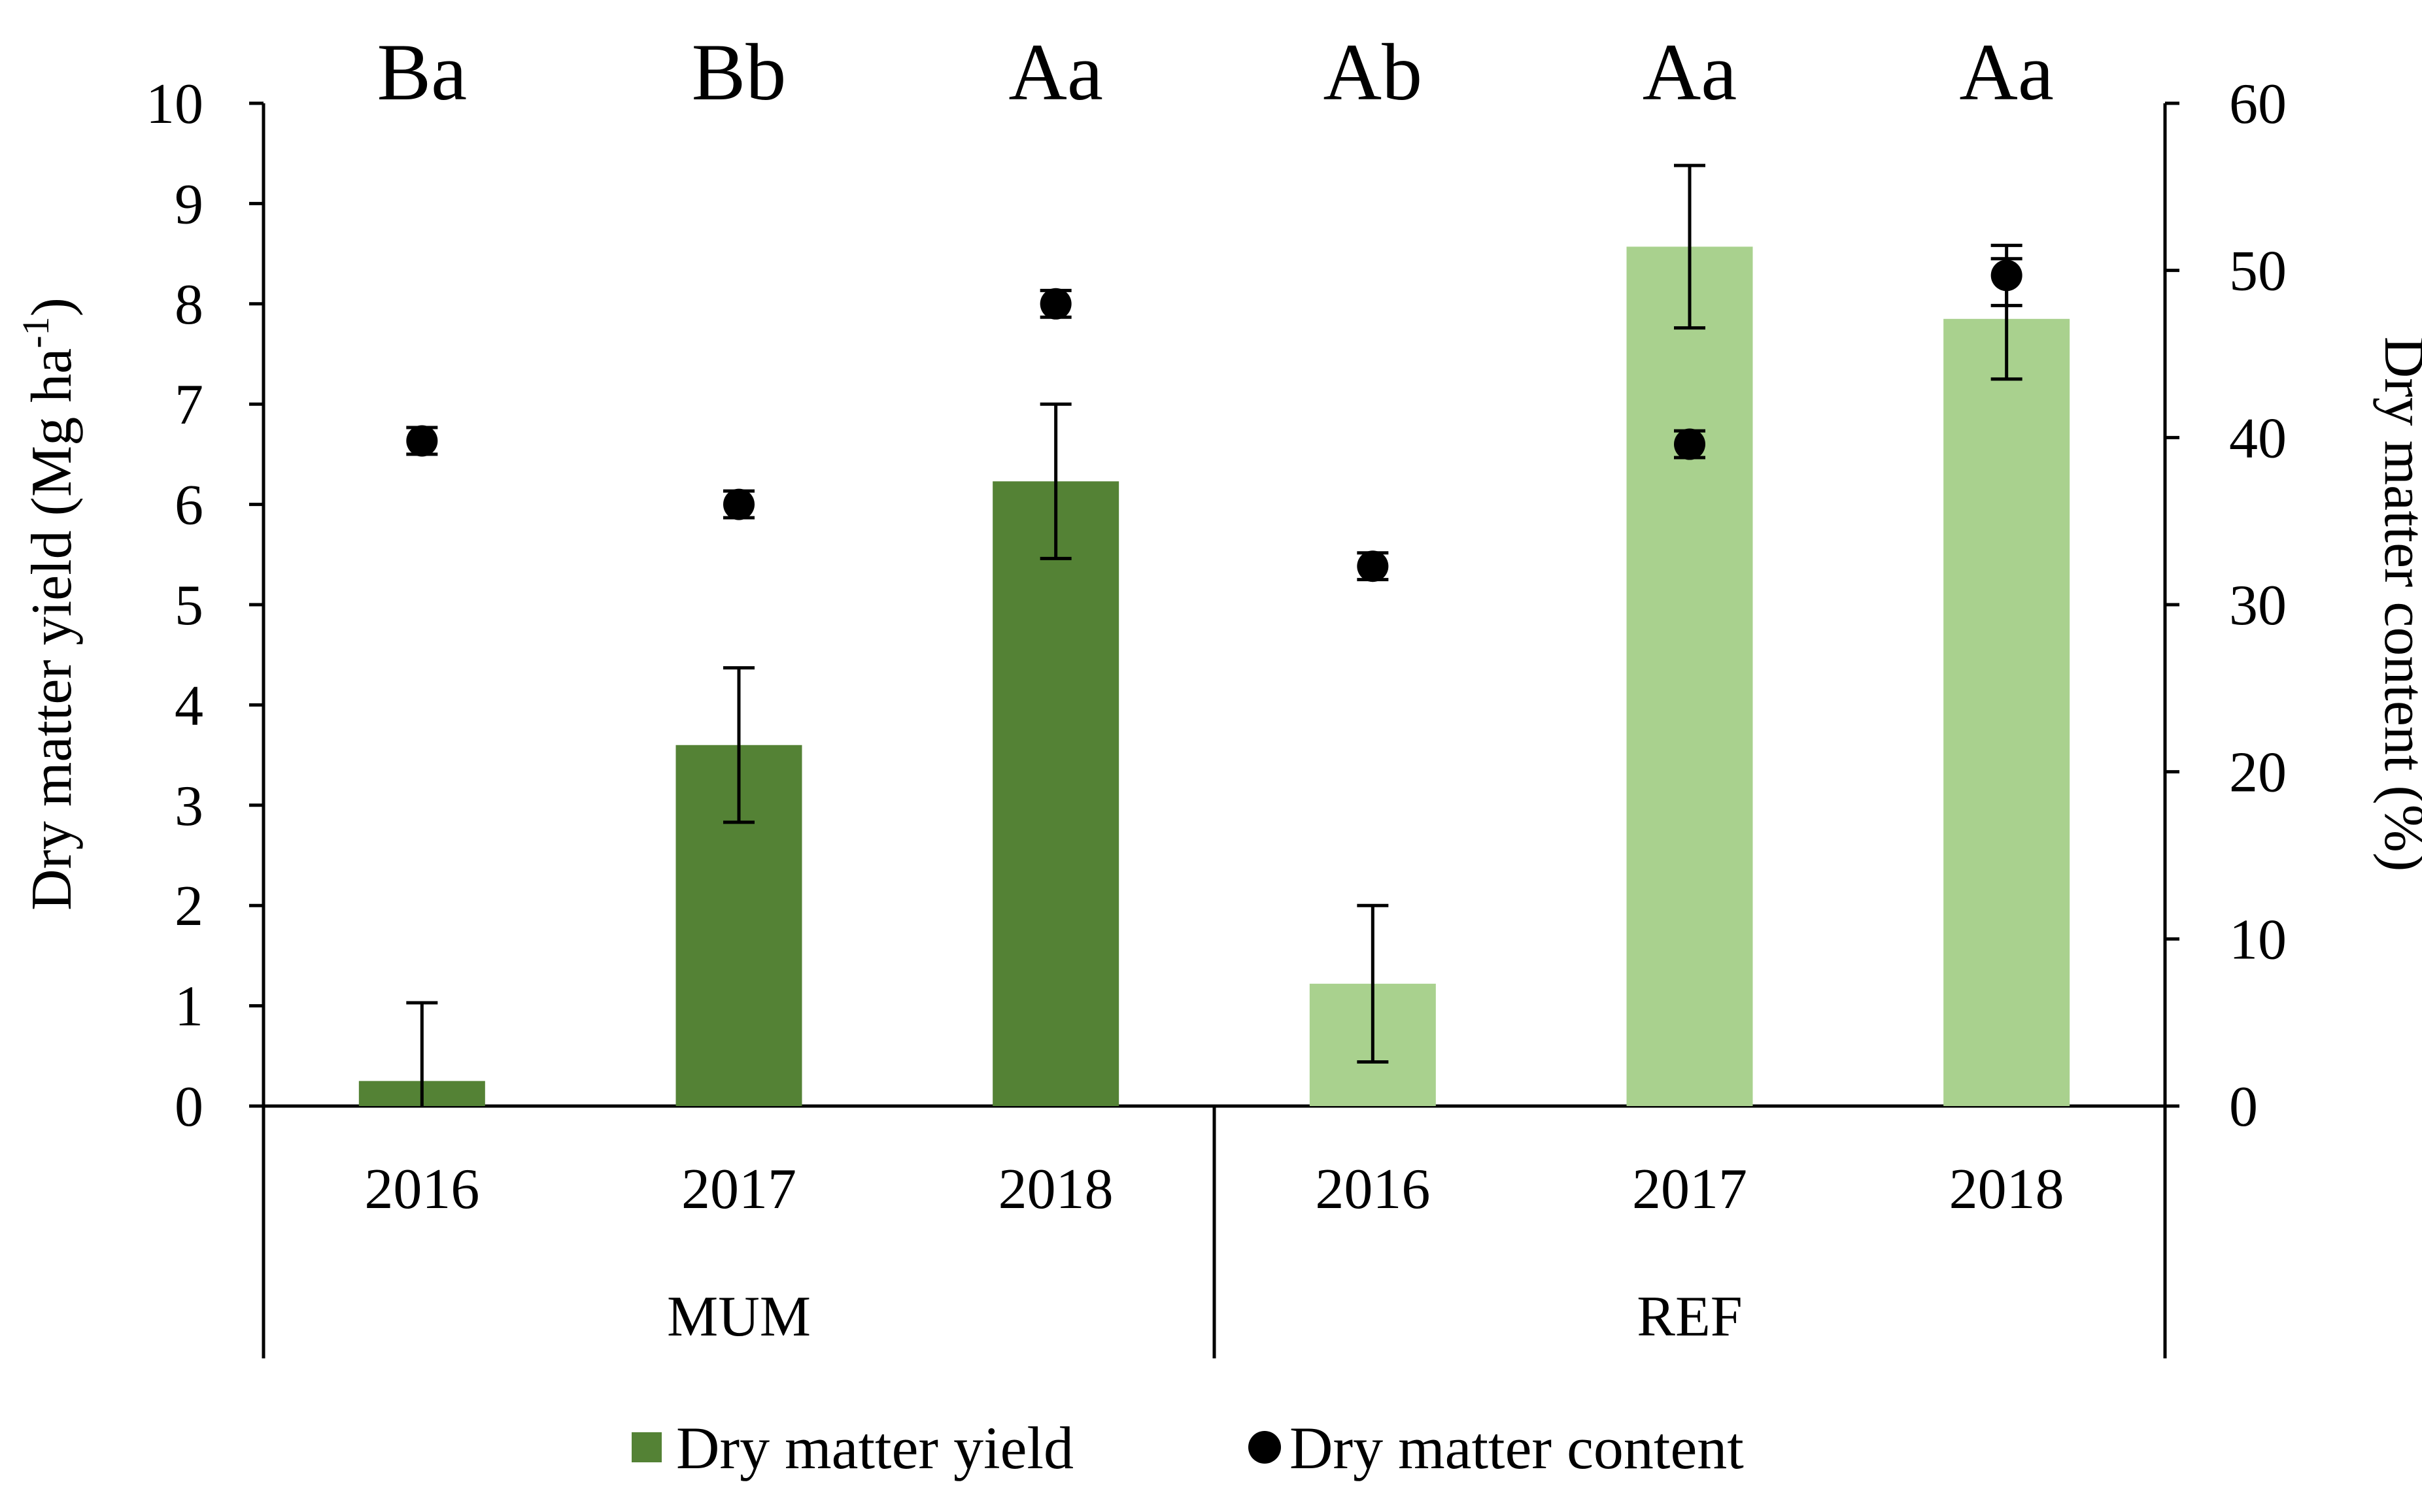  Describe the element at coordinates (2258, 773) in the screenshot. I see `y-right-tick-label: 20` at that location.